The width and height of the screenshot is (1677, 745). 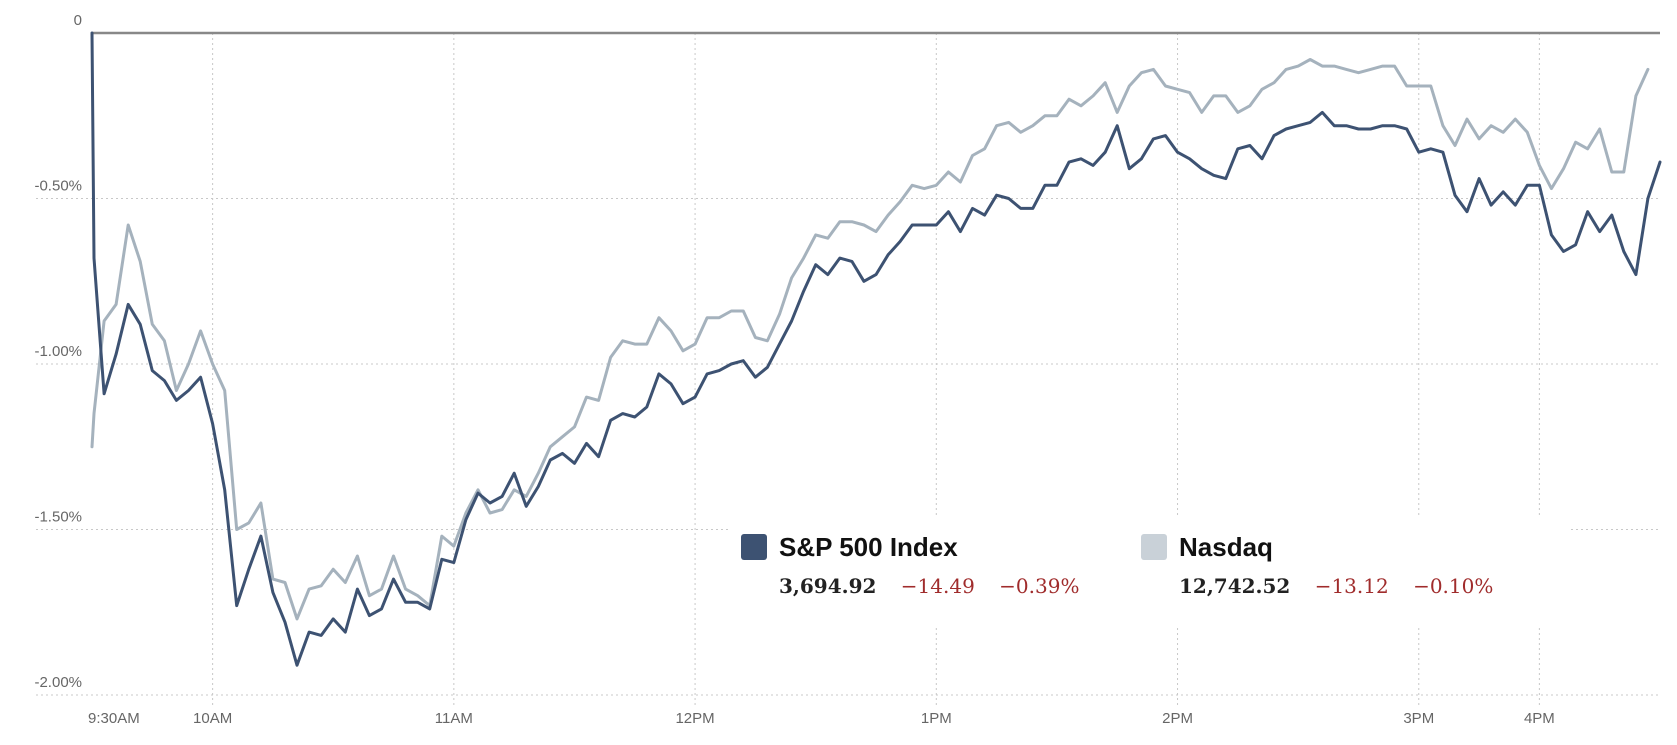 What do you see at coordinates (1351, 586) in the screenshot?
I see `legend-change-nasdaq: −13.12` at bounding box center [1351, 586].